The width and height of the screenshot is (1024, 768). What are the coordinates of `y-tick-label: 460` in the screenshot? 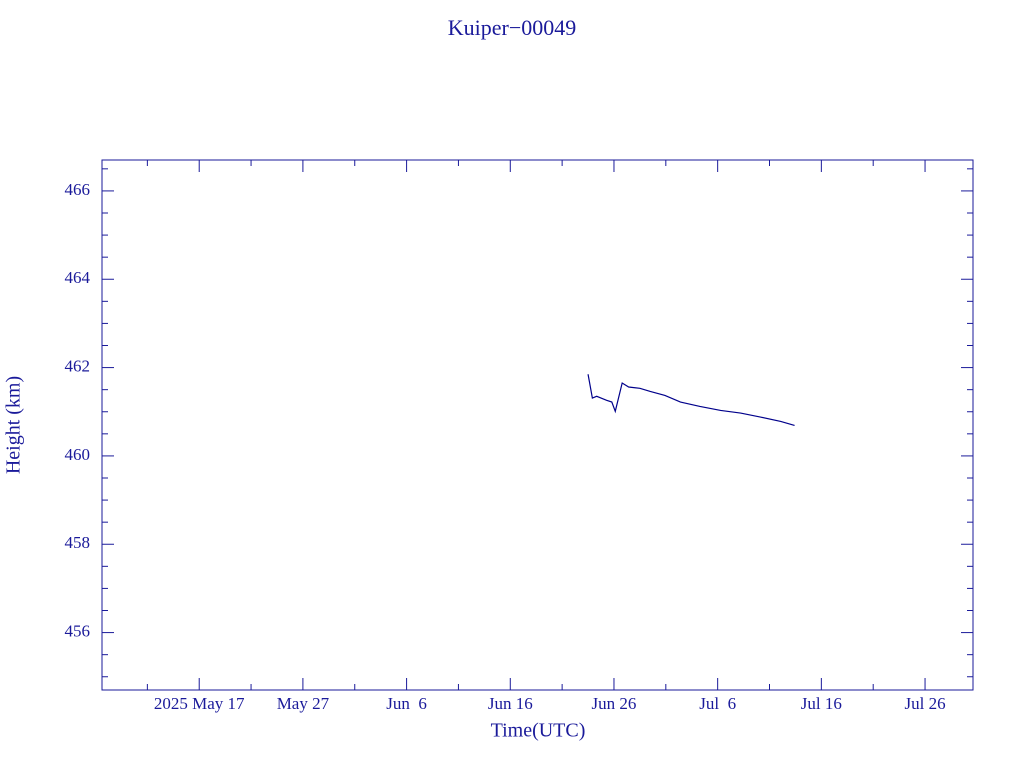 It's located at (78, 454).